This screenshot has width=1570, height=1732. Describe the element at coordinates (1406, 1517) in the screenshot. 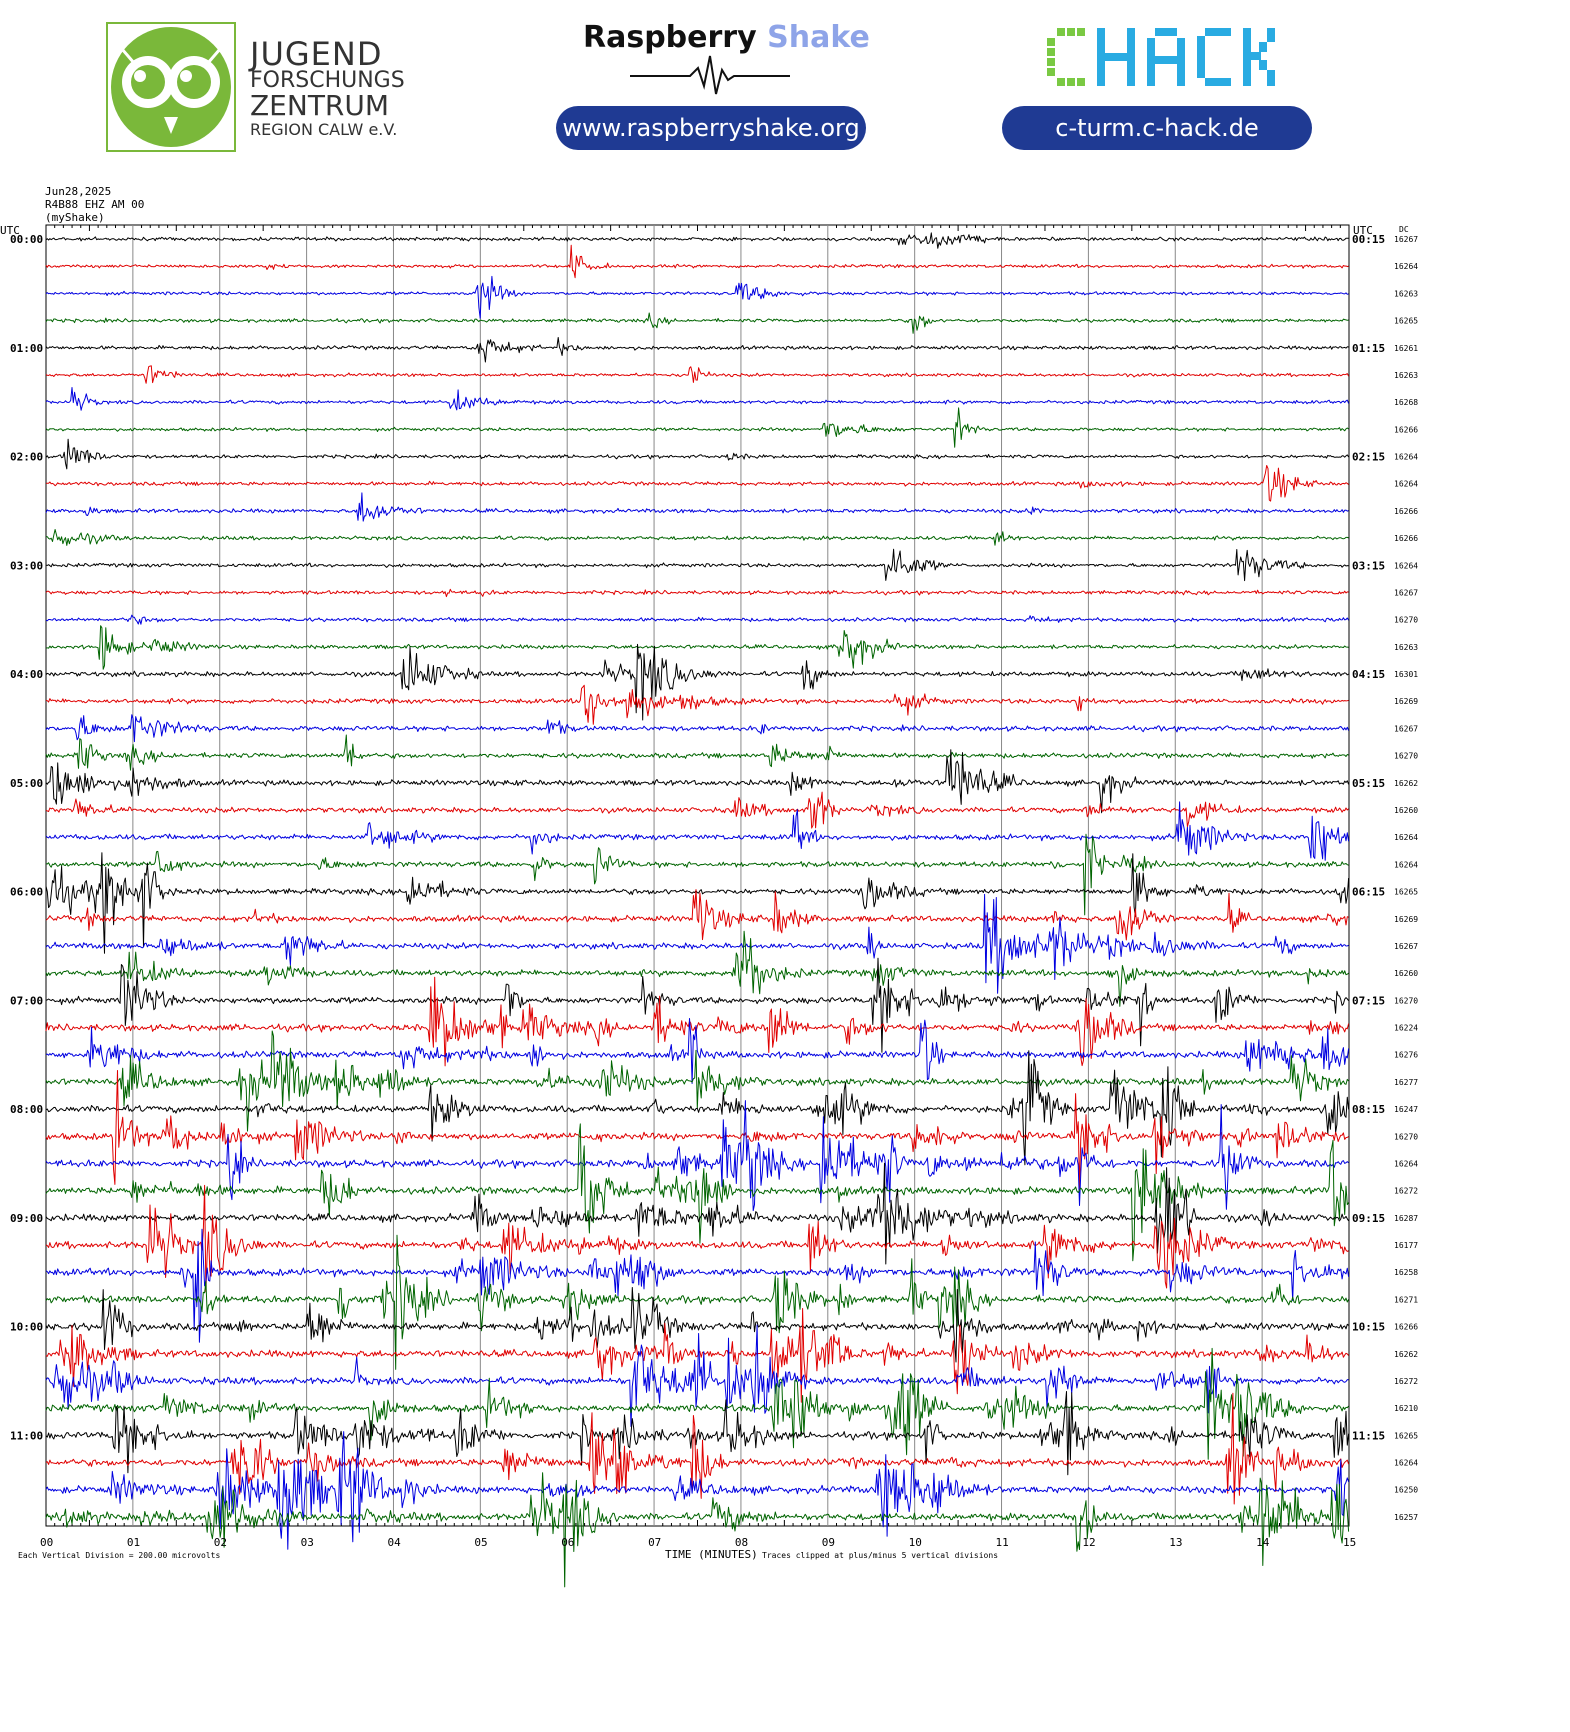

I see `dc-value: 16257` at that location.